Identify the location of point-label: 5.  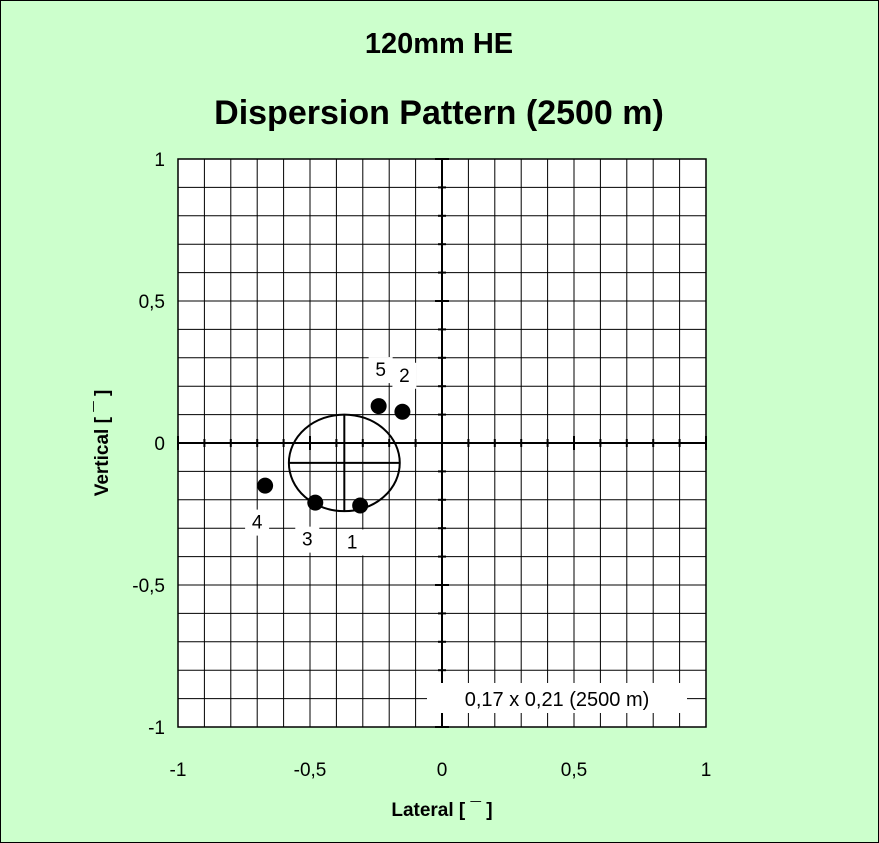
(380, 370).